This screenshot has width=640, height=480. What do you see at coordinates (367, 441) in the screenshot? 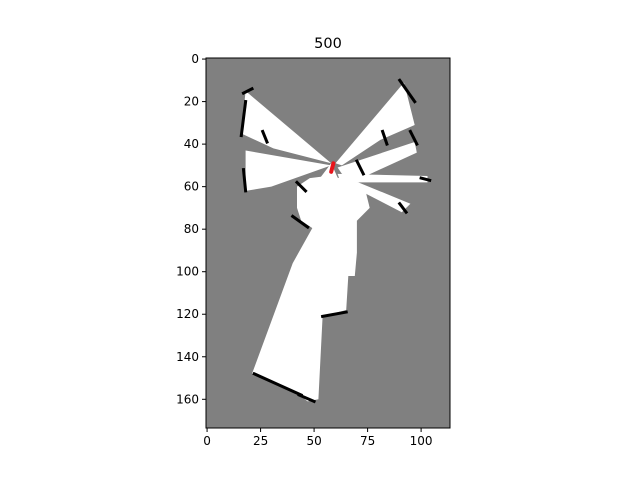
I see `x-tick-label-75: 75` at bounding box center [367, 441].